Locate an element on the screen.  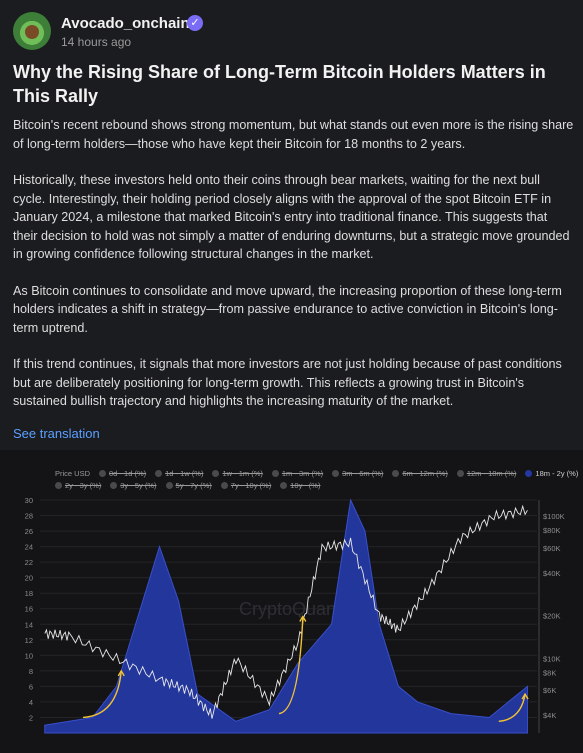
y-left-tick-label: 18 is located at coordinates (29, 593).